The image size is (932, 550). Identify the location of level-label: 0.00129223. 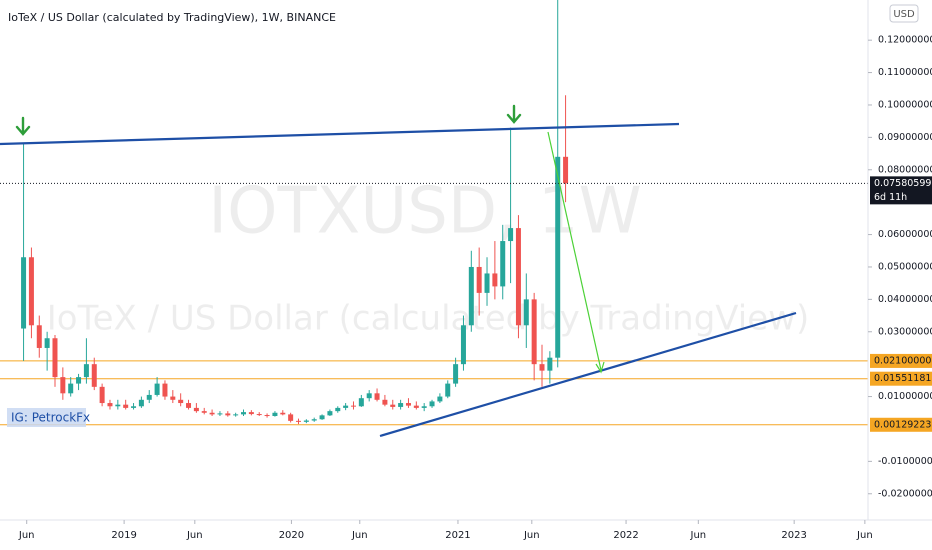
(902, 424).